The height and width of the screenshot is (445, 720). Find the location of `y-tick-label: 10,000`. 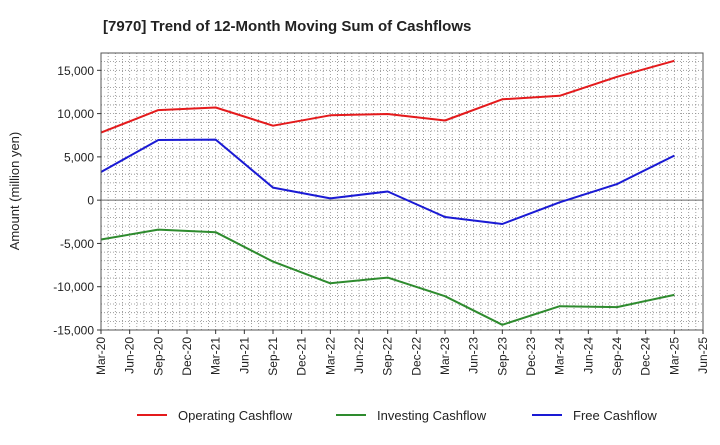

y-tick-label: 10,000 is located at coordinates (75, 114).